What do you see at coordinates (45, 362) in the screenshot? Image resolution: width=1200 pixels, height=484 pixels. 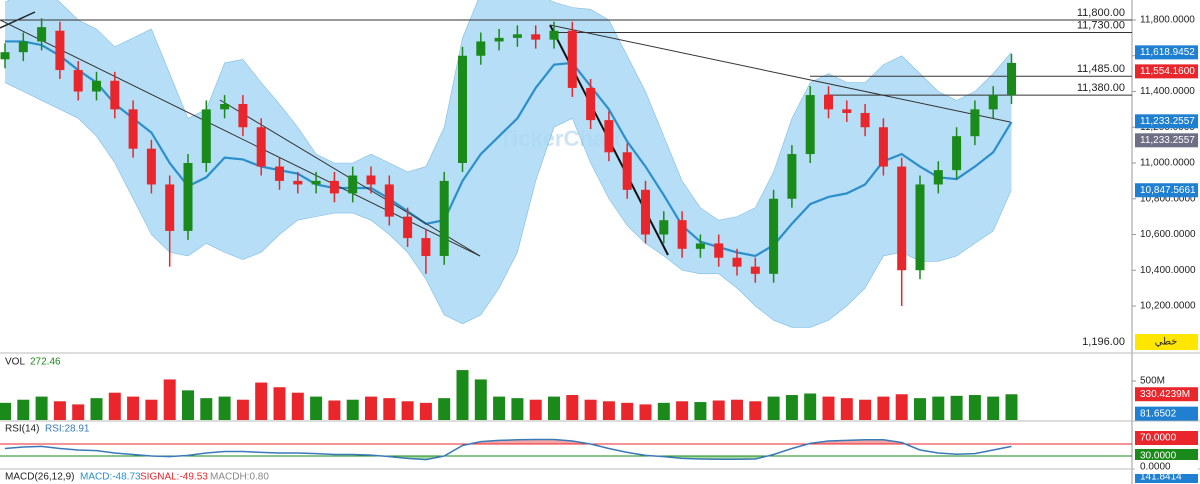 I see `volume-last: 272.46` at bounding box center [45, 362].